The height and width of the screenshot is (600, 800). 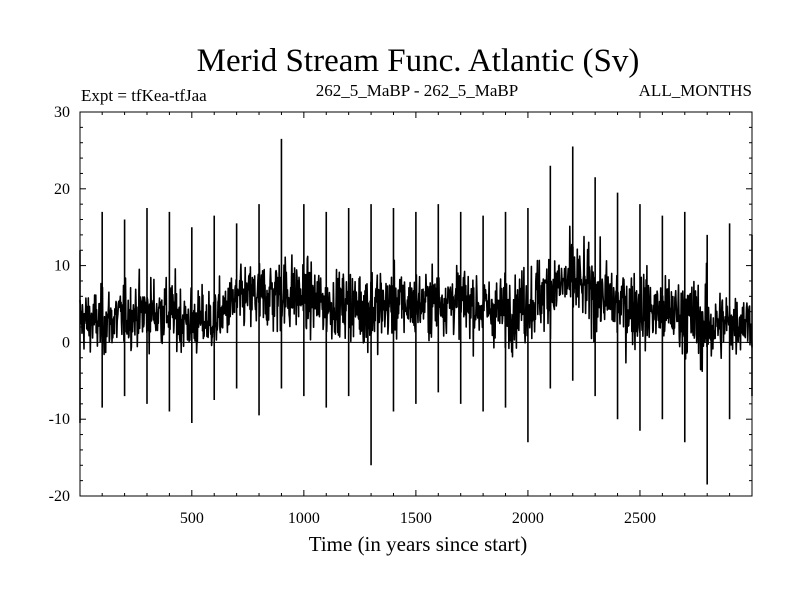 What do you see at coordinates (418, 544) in the screenshot?
I see `x-axis-label: Time (in years since start)` at bounding box center [418, 544].